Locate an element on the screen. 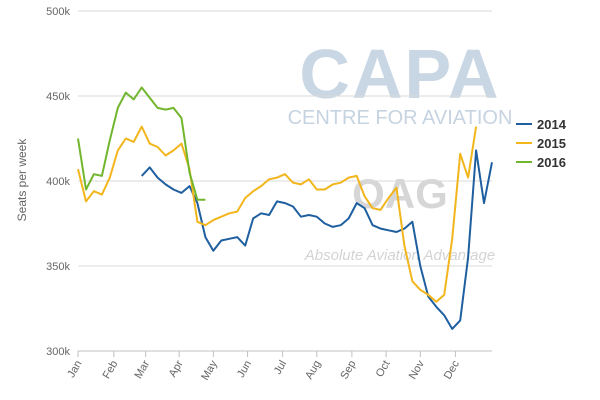 This screenshot has height=400, width=600. y-tick-label: 500k is located at coordinates (58, 12).